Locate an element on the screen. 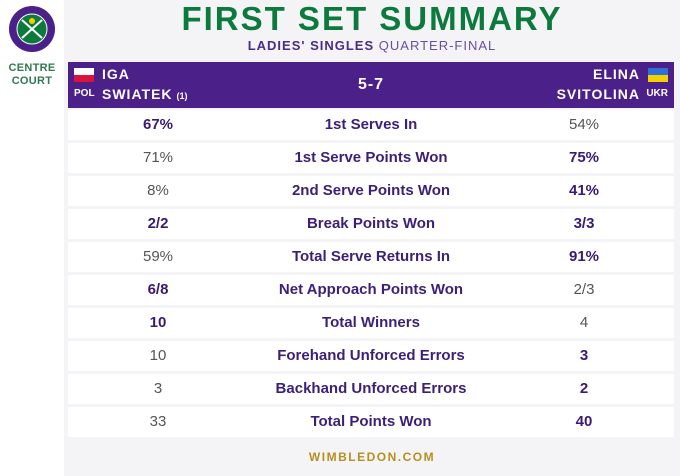  page-title: FIRST SET SUMMARY is located at coordinates (372, 18).